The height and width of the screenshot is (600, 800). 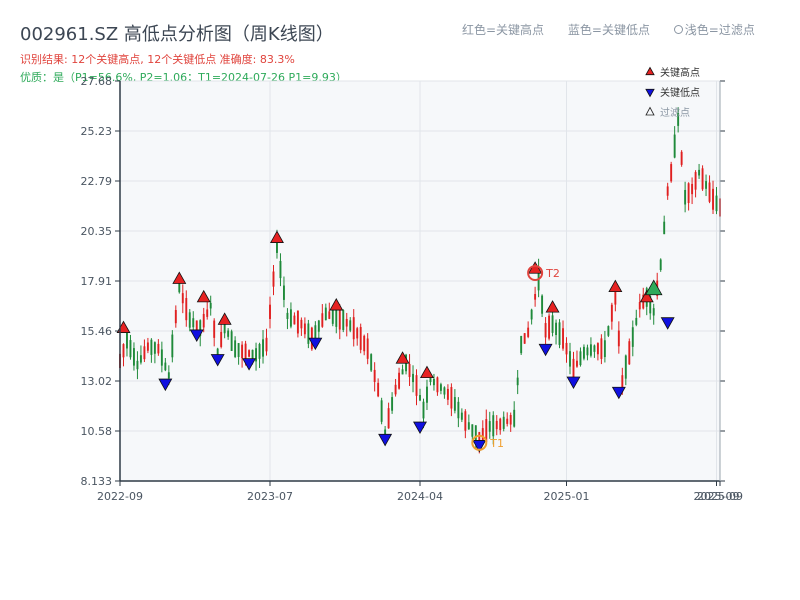 What do you see at coordinates (157, 59) in the screenshot?
I see `recognition-result: 识别结果: 12个关键高点, 12个关键低点 准确度: 83.3%` at bounding box center [157, 59].